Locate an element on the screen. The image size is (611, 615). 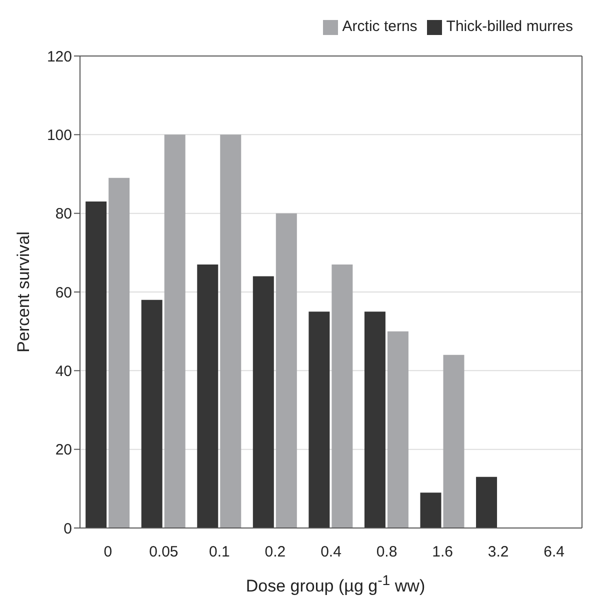
x-tick-label: 1.6 is located at coordinates (442, 552).